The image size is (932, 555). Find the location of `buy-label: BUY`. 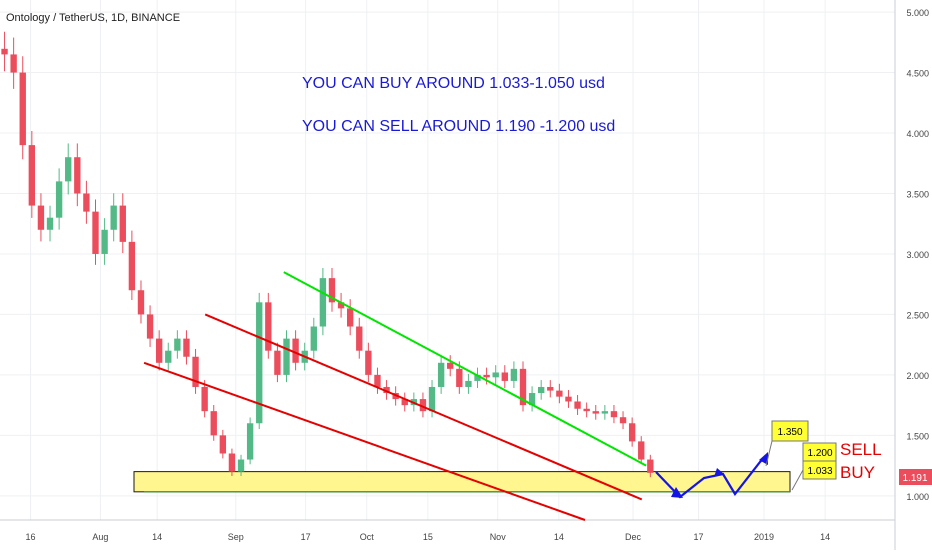

buy-label: BUY is located at coordinates (857, 472).